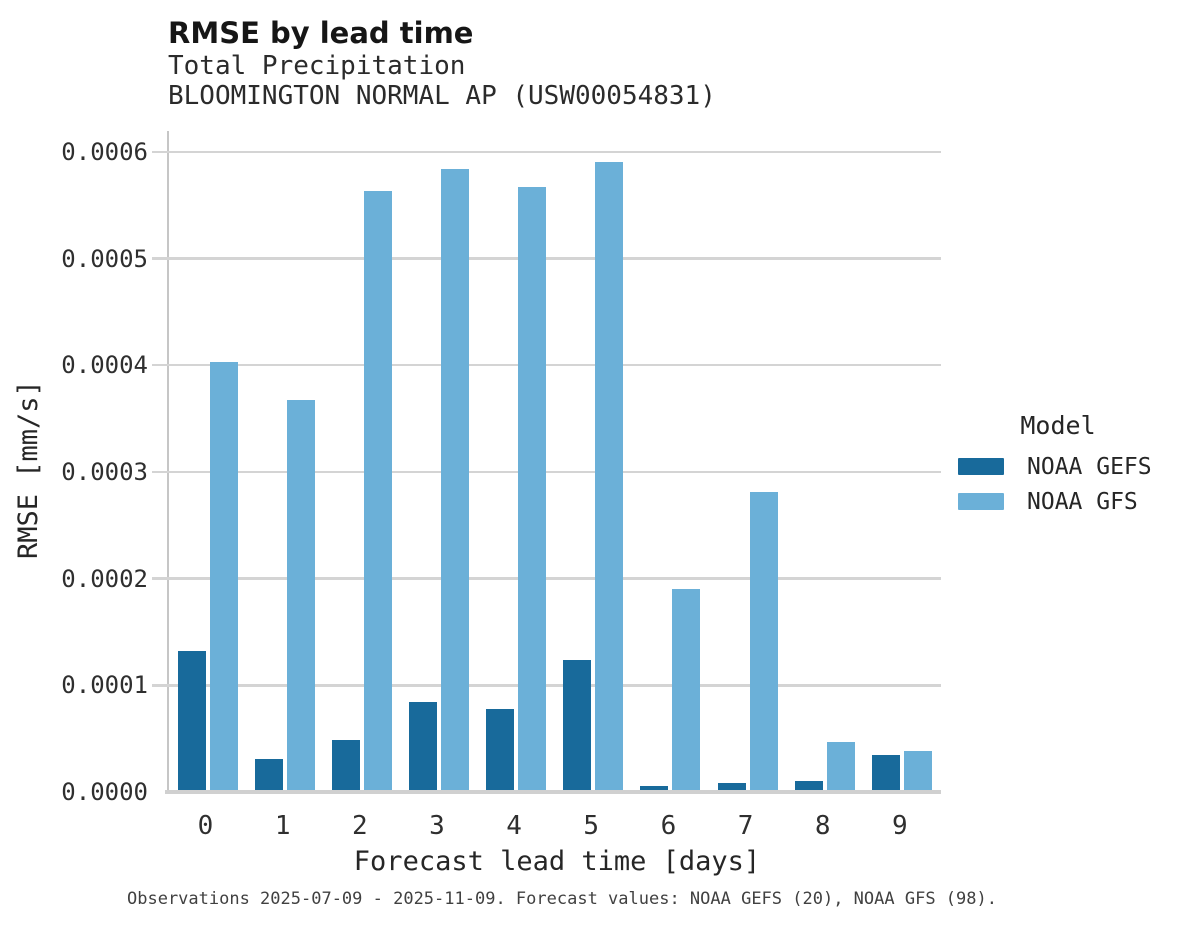 The width and height of the screenshot is (1178, 928). Describe the element at coordinates (900, 826) in the screenshot. I see `x-tick-label-9: 9` at that location.